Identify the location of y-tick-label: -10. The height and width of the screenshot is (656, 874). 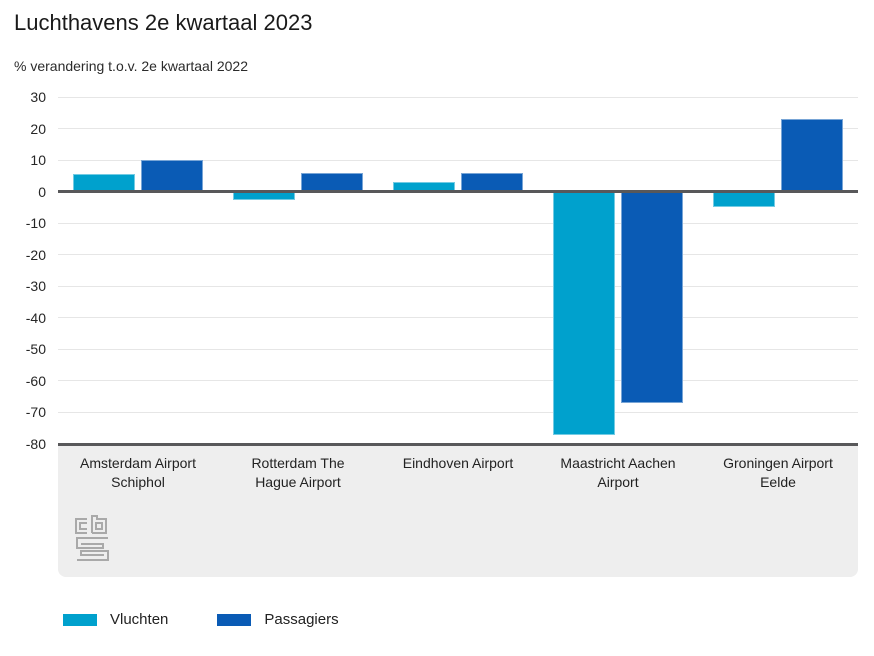
(35, 223).